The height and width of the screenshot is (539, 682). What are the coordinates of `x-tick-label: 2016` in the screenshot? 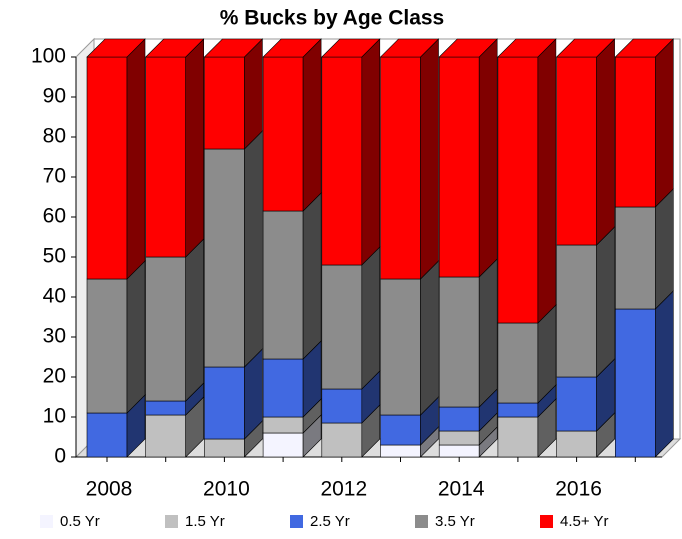 It's located at (578, 489).